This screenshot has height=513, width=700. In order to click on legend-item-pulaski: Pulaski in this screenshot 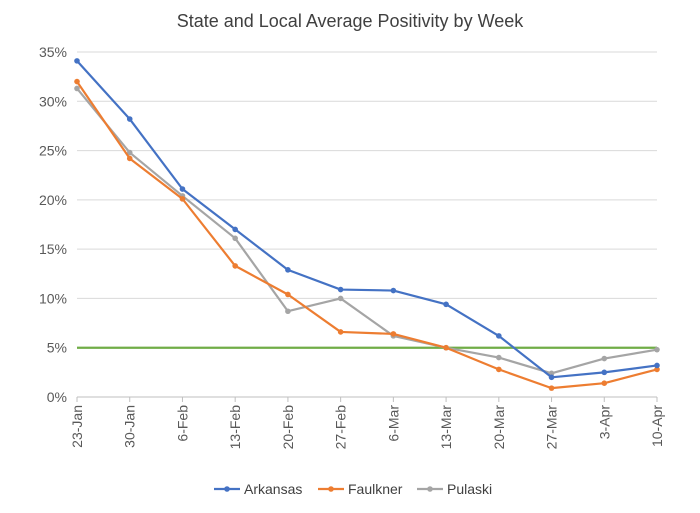, I will do `click(454, 489)`.